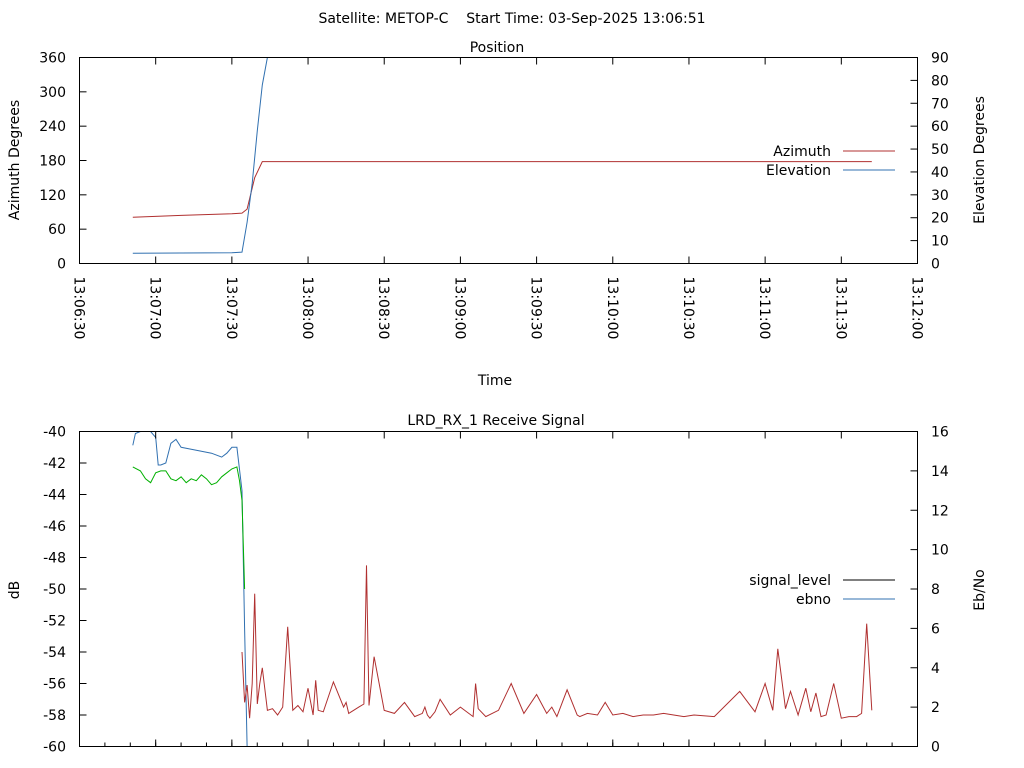 Image resolution: width=1024 pixels, height=768 pixels. What do you see at coordinates (980, 160) in the screenshot?
I see `position-chart-y2label: Elevation Degrees` at bounding box center [980, 160].